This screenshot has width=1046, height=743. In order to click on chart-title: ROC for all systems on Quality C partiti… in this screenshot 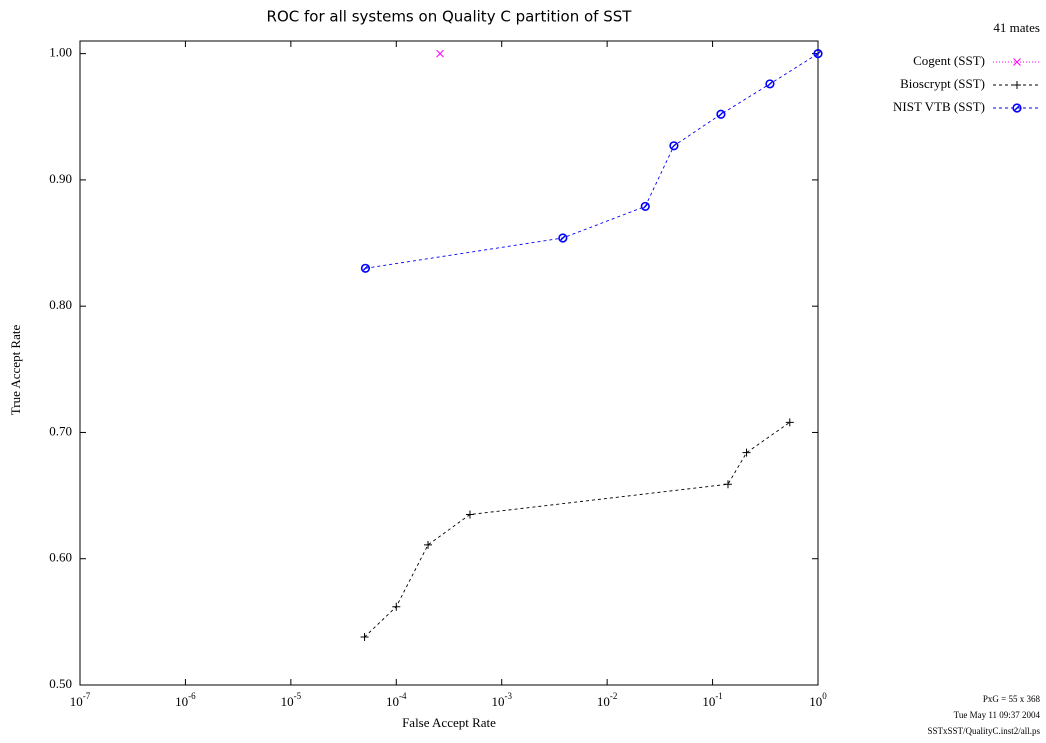, I will do `click(450, 17)`.